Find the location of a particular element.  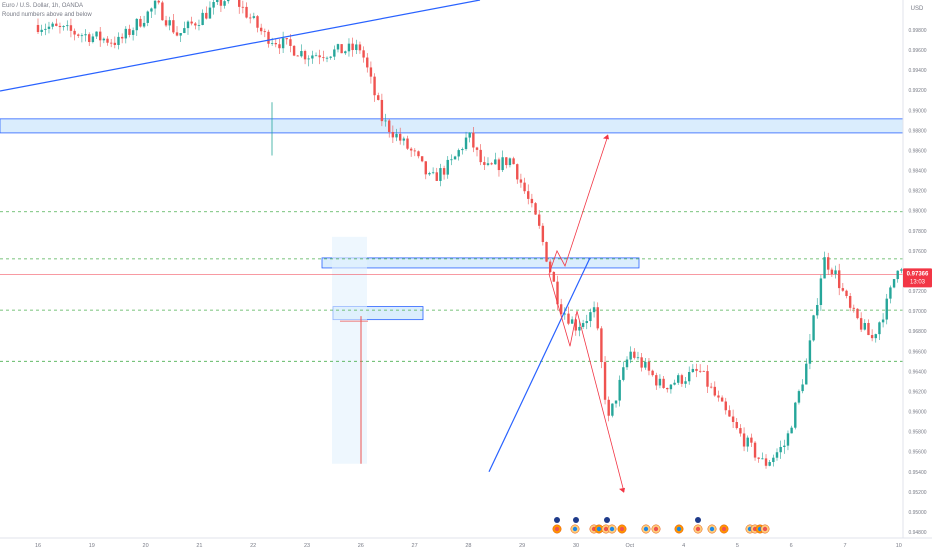

time-tick-label: 4 is located at coordinates (683, 546).